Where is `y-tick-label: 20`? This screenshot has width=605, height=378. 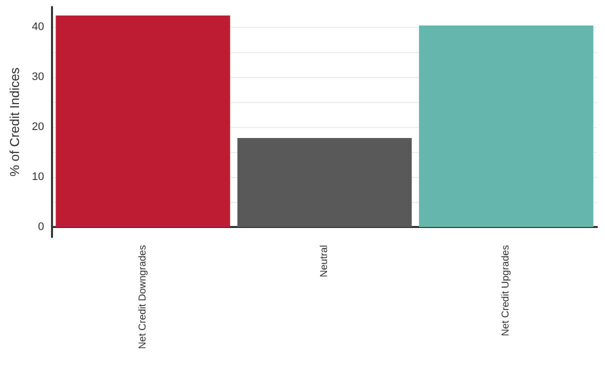
y-tick-label: 20 is located at coordinates (38, 127).